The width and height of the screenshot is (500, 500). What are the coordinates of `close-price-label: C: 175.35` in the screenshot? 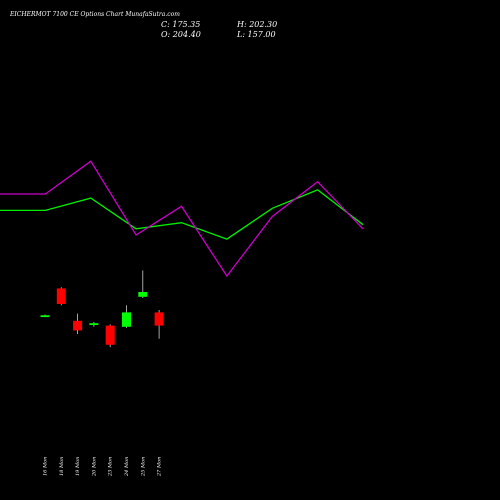 It's located at (180, 24).